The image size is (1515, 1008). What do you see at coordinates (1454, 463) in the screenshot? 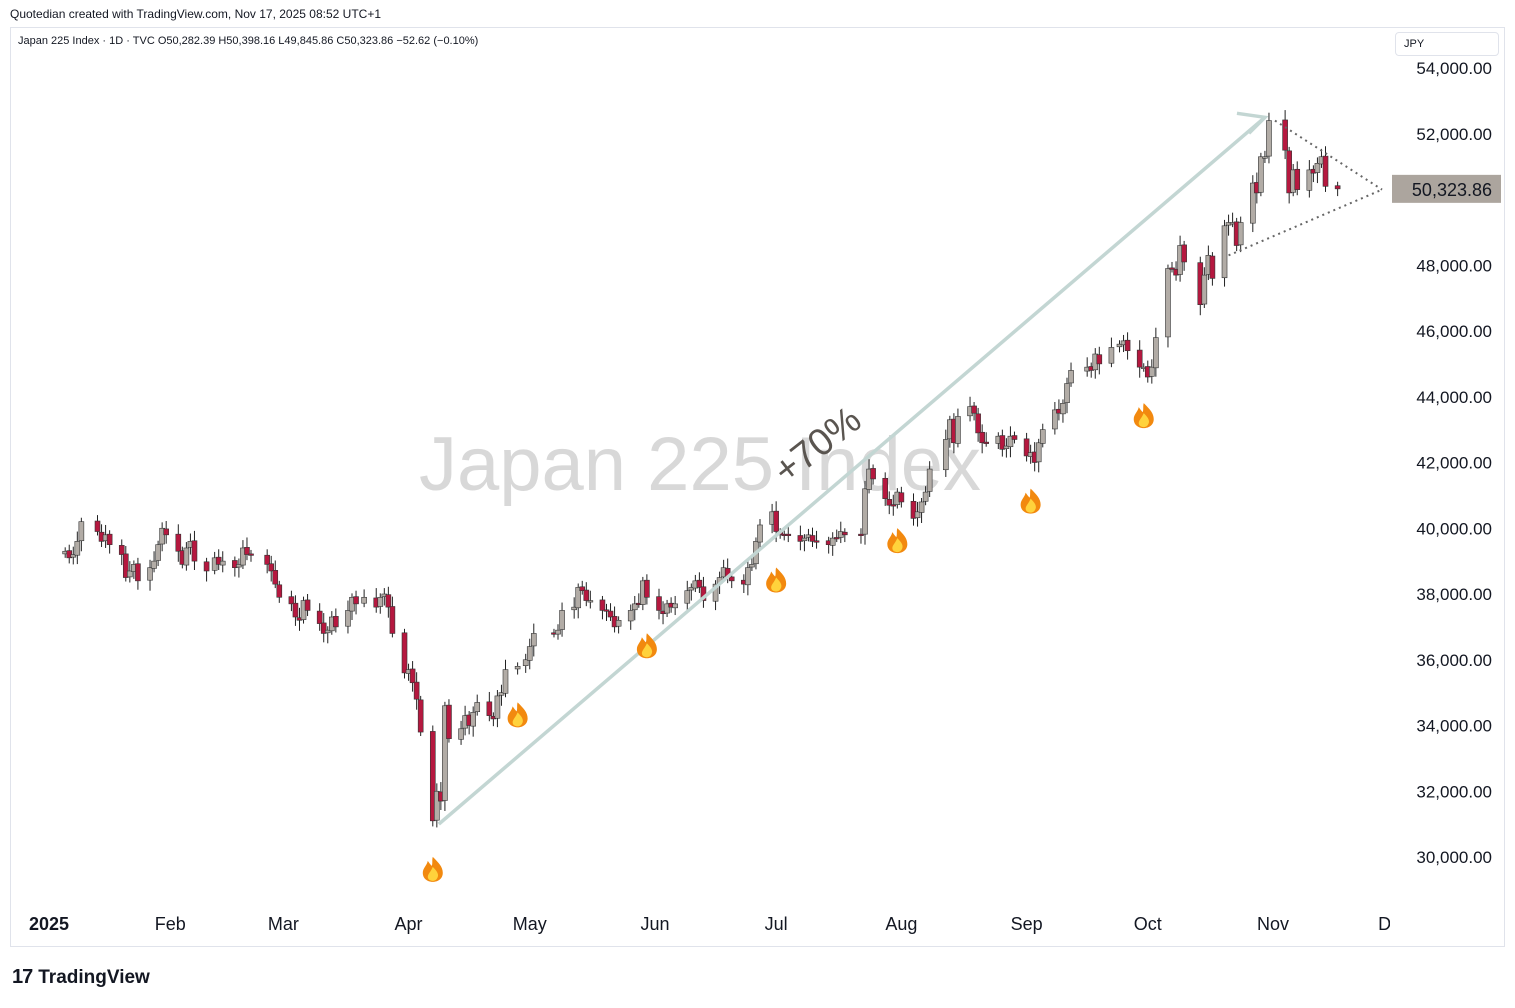
I see `price-tick-label: 42,000.00` at bounding box center [1454, 463].